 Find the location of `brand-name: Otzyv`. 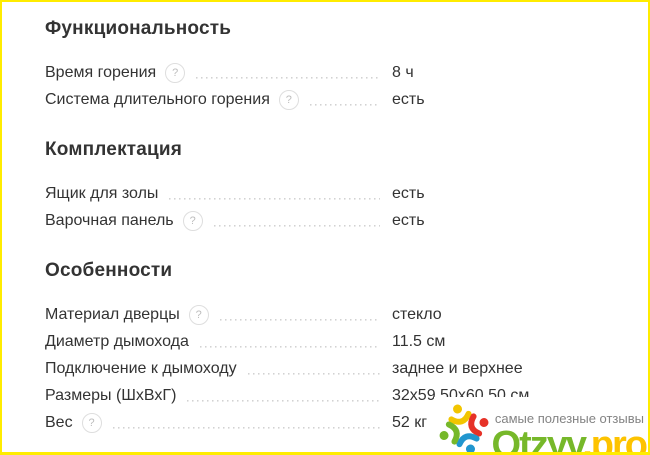

brand-name: Otzyv is located at coordinates (538, 439).